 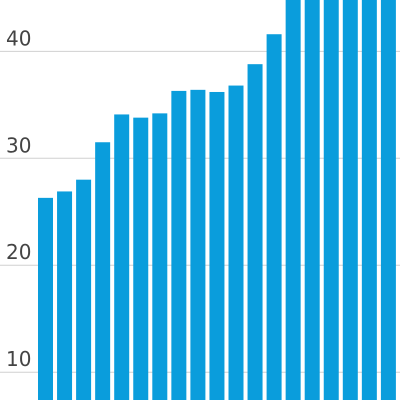 What do you see at coordinates (18, 38) in the screenshot?
I see `y-tick-label: 40` at bounding box center [18, 38].